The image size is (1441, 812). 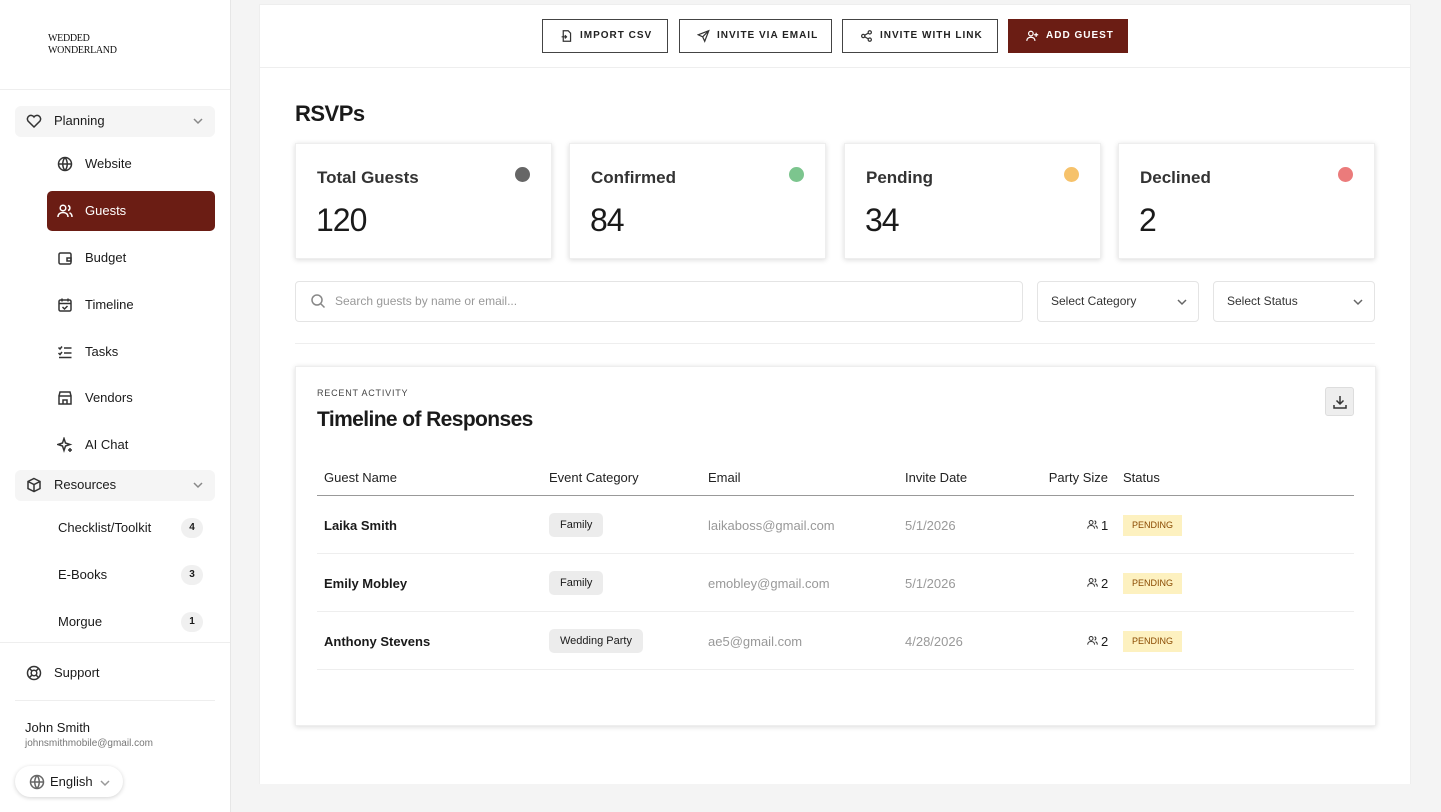 What do you see at coordinates (616, 35) in the screenshot?
I see `button-label: IMPORT CSV` at bounding box center [616, 35].